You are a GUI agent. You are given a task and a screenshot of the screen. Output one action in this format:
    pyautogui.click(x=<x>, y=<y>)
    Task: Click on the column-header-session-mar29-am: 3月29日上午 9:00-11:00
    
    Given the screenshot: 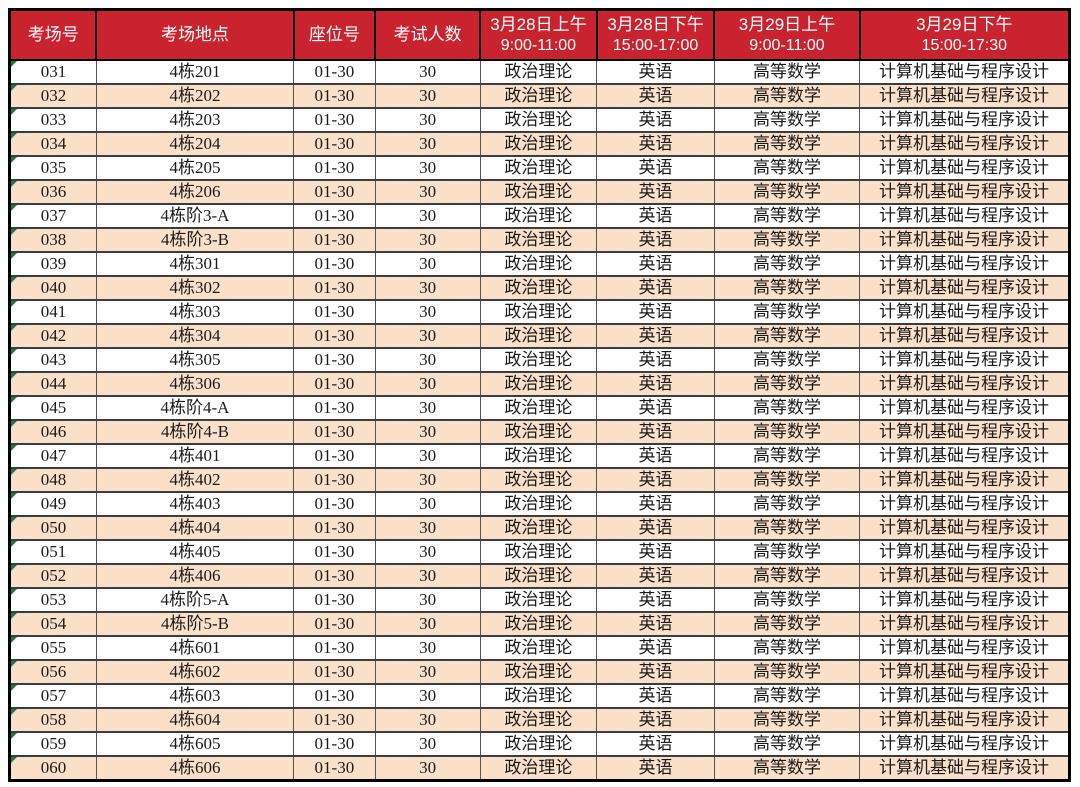 What is the action you would take?
    pyautogui.click(x=787, y=34)
    